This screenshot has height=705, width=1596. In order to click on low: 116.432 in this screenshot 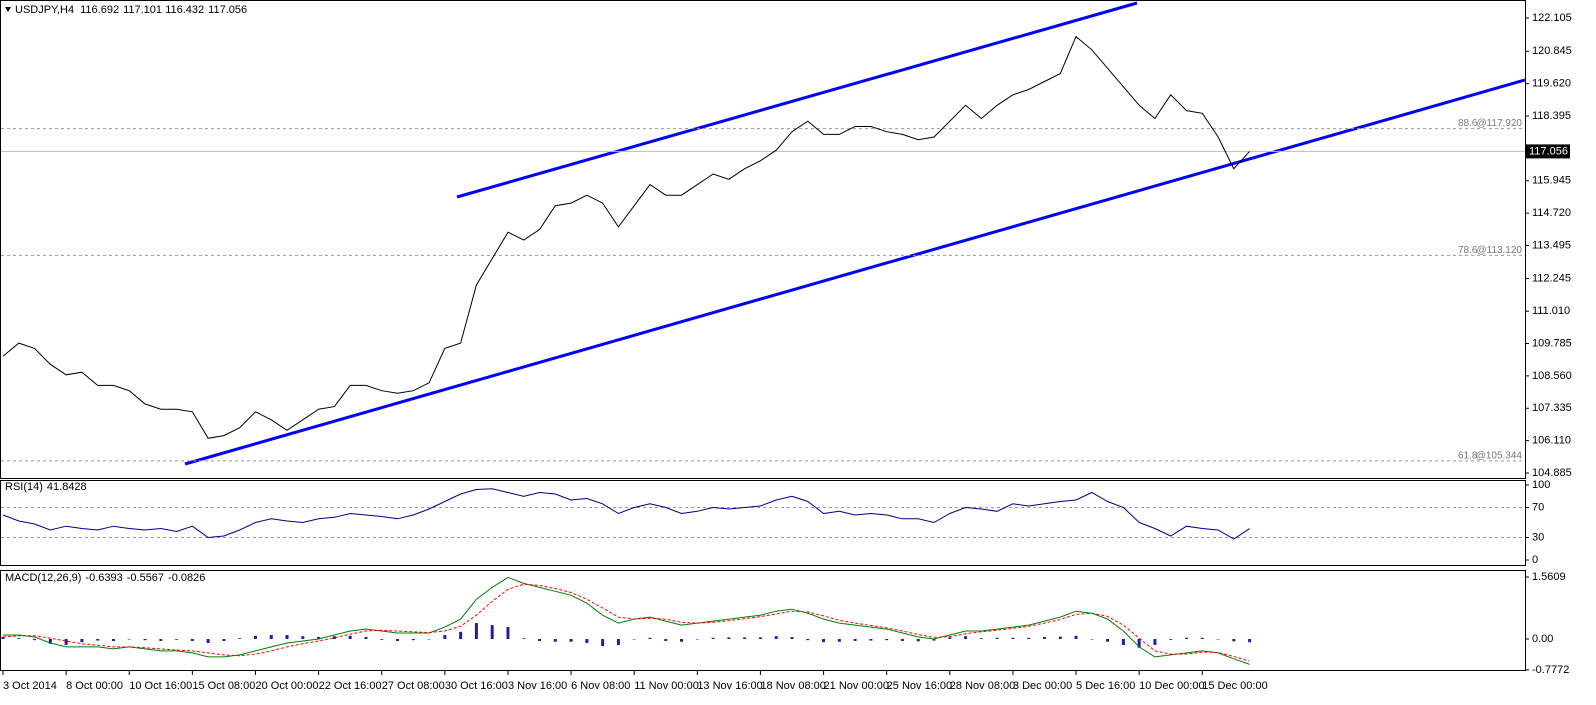, I will do `click(184, 10)`.